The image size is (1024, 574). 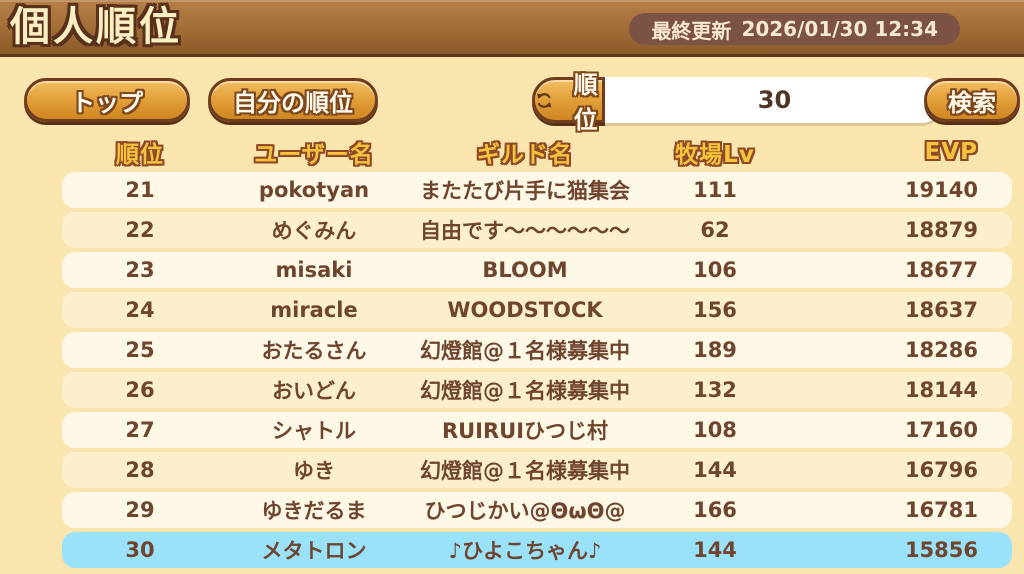 What do you see at coordinates (715, 230) in the screenshot?
I see `cell-lv: 62` at bounding box center [715, 230].